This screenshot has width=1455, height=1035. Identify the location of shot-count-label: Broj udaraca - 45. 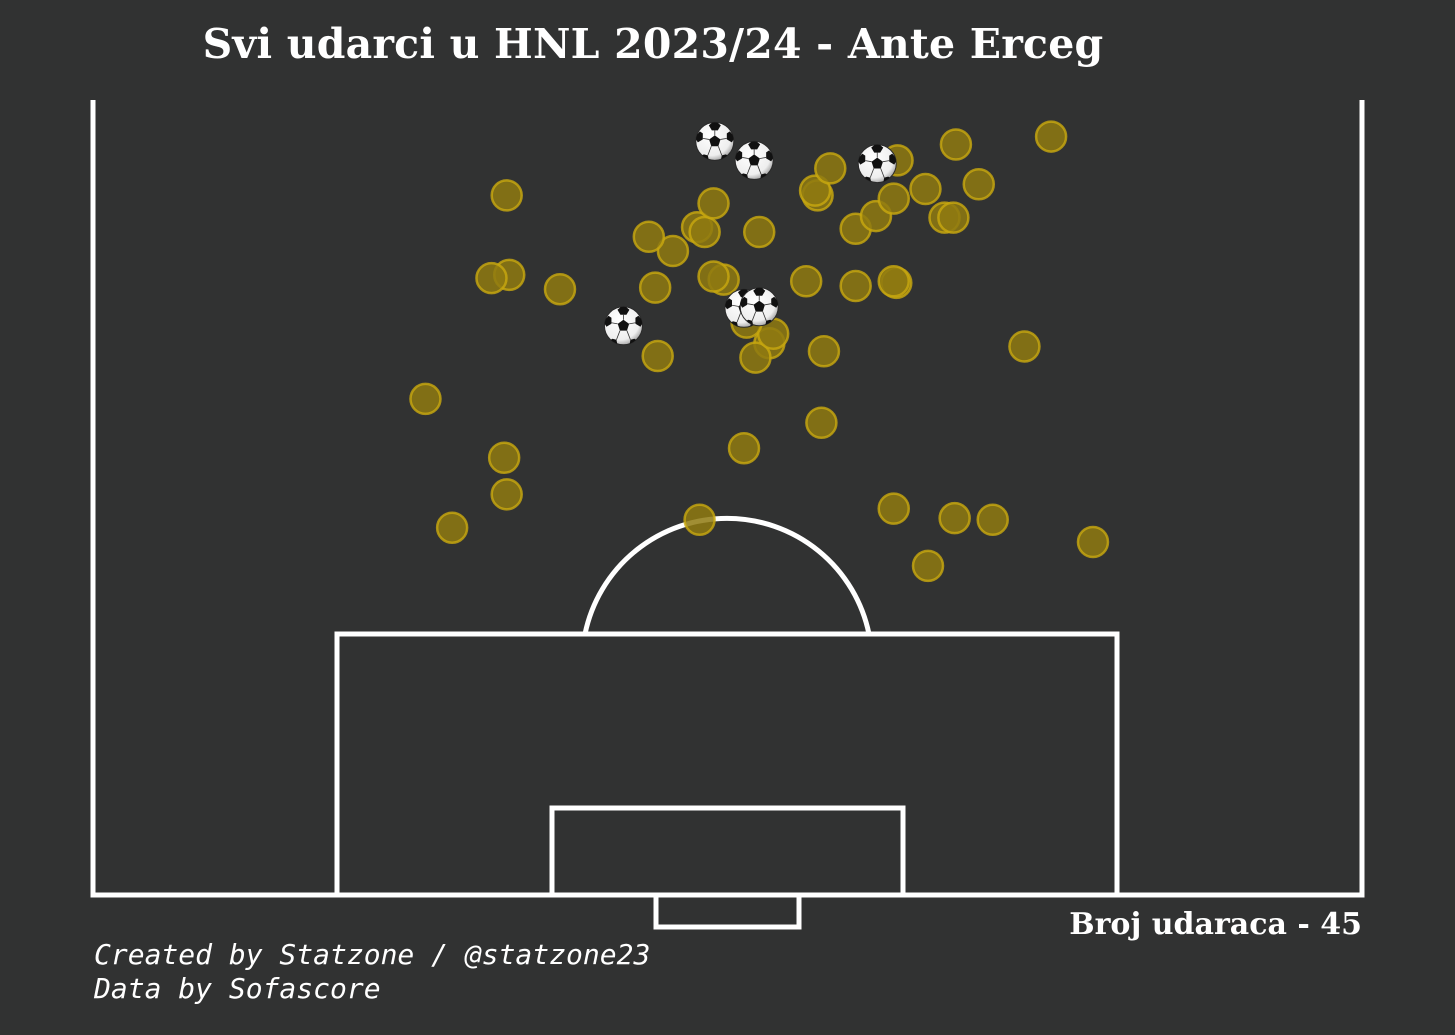
(1215, 924).